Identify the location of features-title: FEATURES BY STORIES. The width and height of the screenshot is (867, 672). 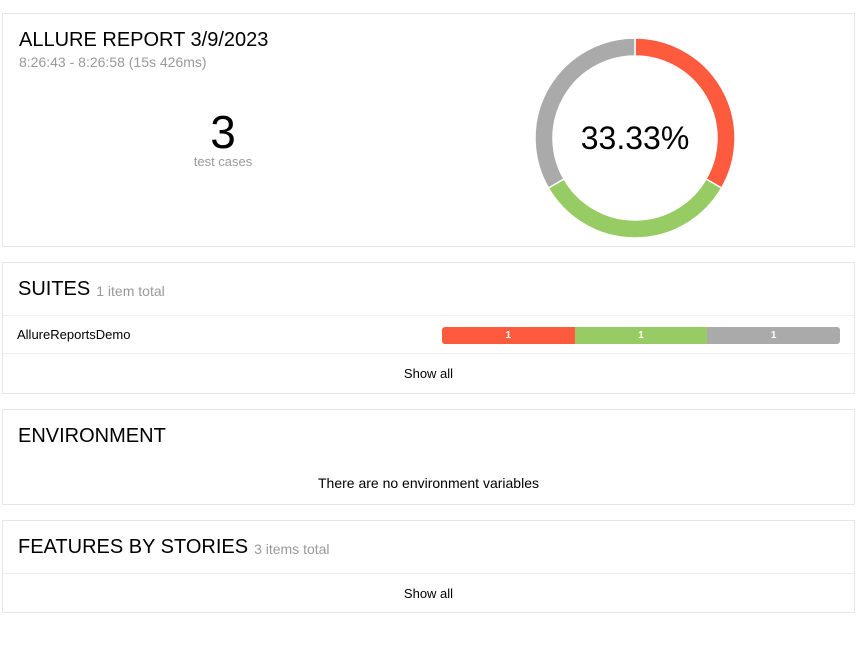
(133, 546).